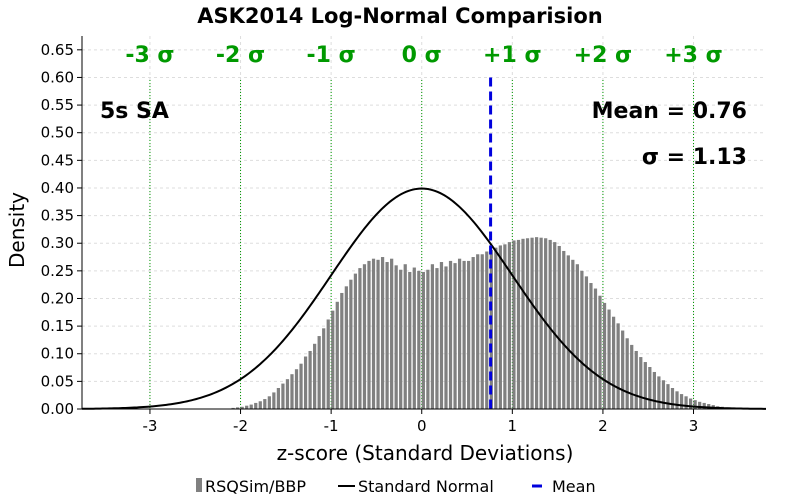 The height and width of the screenshot is (500, 800). I want to click on mean-annotation: Mean = 0.76, so click(669, 111).